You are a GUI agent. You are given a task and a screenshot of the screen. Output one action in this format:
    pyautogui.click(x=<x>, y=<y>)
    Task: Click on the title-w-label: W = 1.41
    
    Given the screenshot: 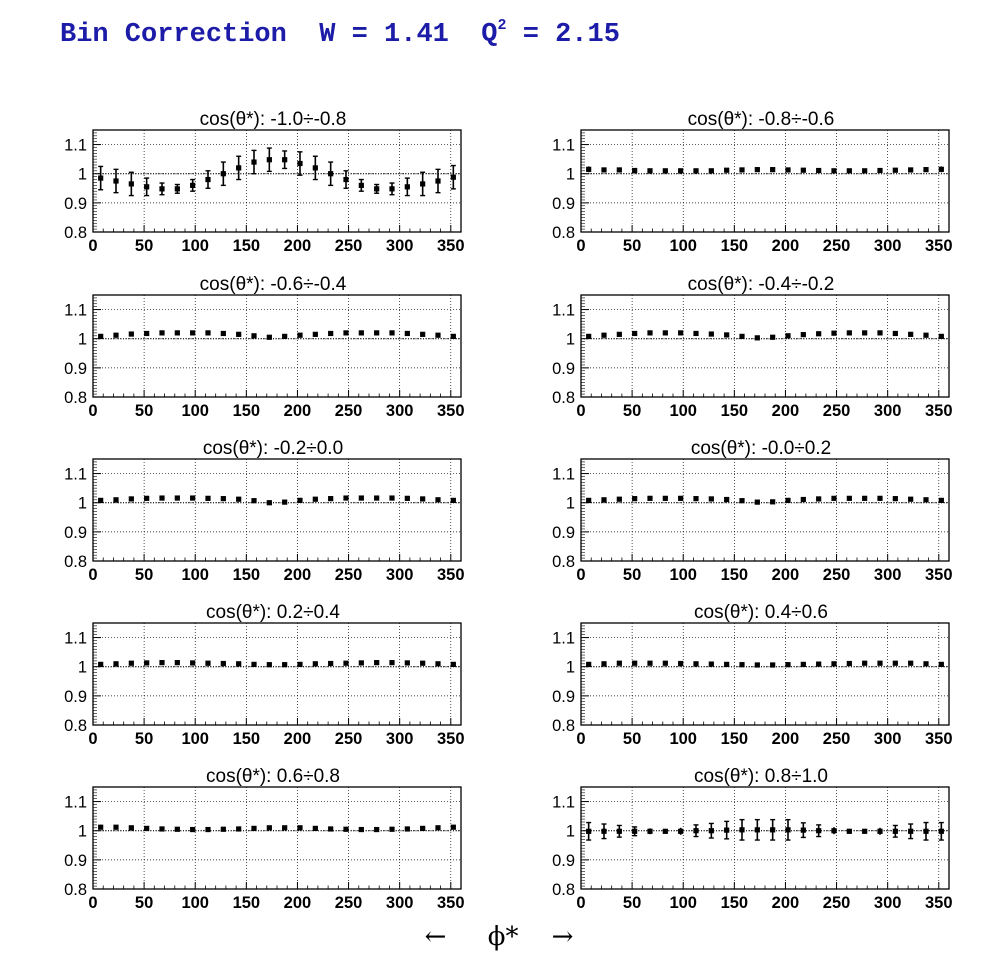 What is the action you would take?
    pyautogui.click(x=384, y=35)
    